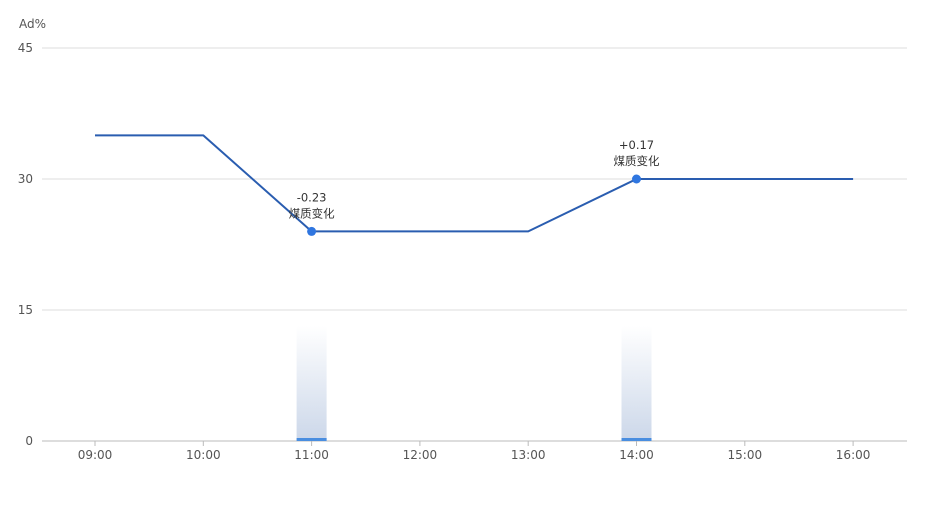 The width and height of the screenshot is (926, 512). What do you see at coordinates (25, 310) in the screenshot?
I see `y-tick-label: 15` at bounding box center [25, 310].